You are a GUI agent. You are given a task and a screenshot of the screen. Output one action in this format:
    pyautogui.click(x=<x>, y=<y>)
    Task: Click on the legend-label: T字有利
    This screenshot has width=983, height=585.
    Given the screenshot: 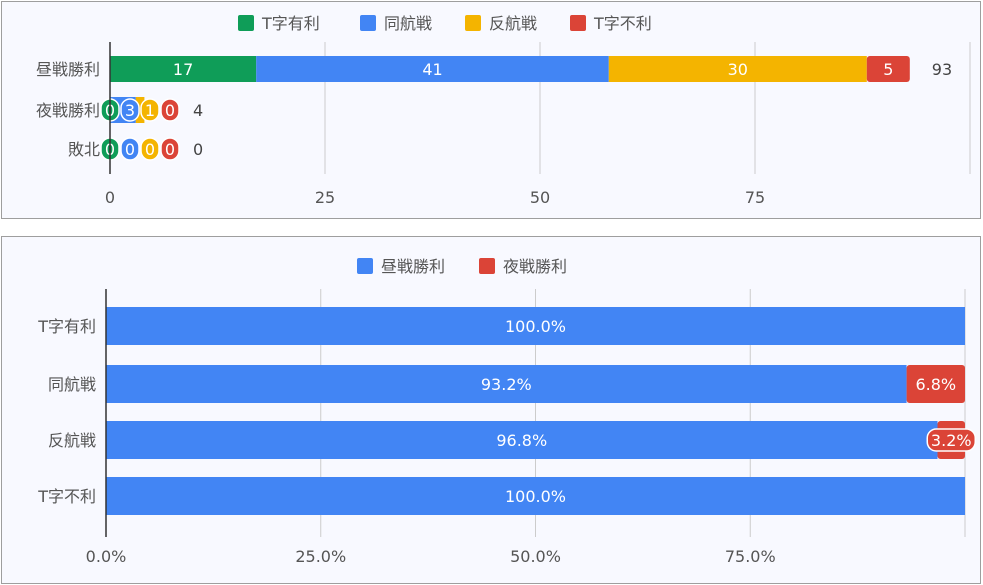 What is the action you would take?
    pyautogui.click(x=290, y=23)
    